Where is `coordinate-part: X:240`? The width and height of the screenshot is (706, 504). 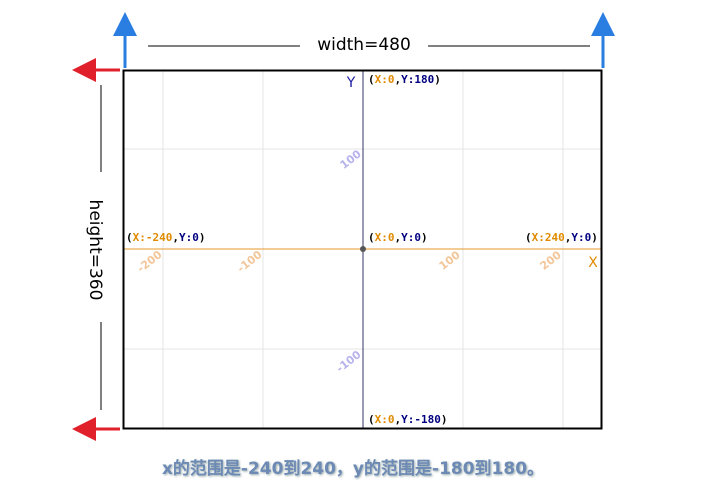
coordinate-part: X:240 is located at coordinates (548, 237).